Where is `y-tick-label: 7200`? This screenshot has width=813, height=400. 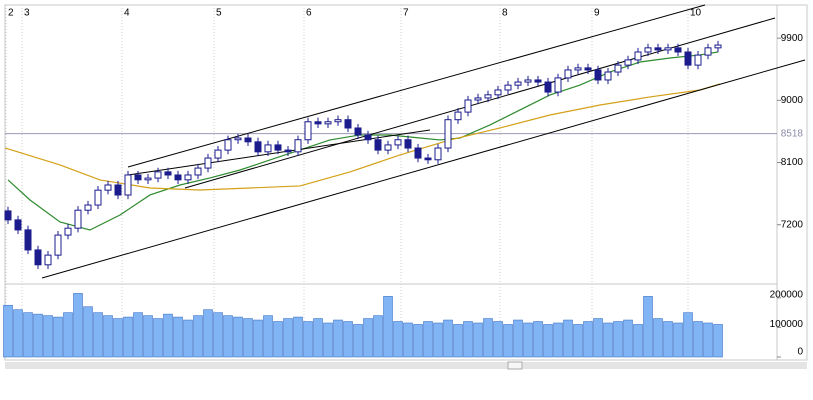
y-tick-label: 7200 is located at coordinates (792, 224).